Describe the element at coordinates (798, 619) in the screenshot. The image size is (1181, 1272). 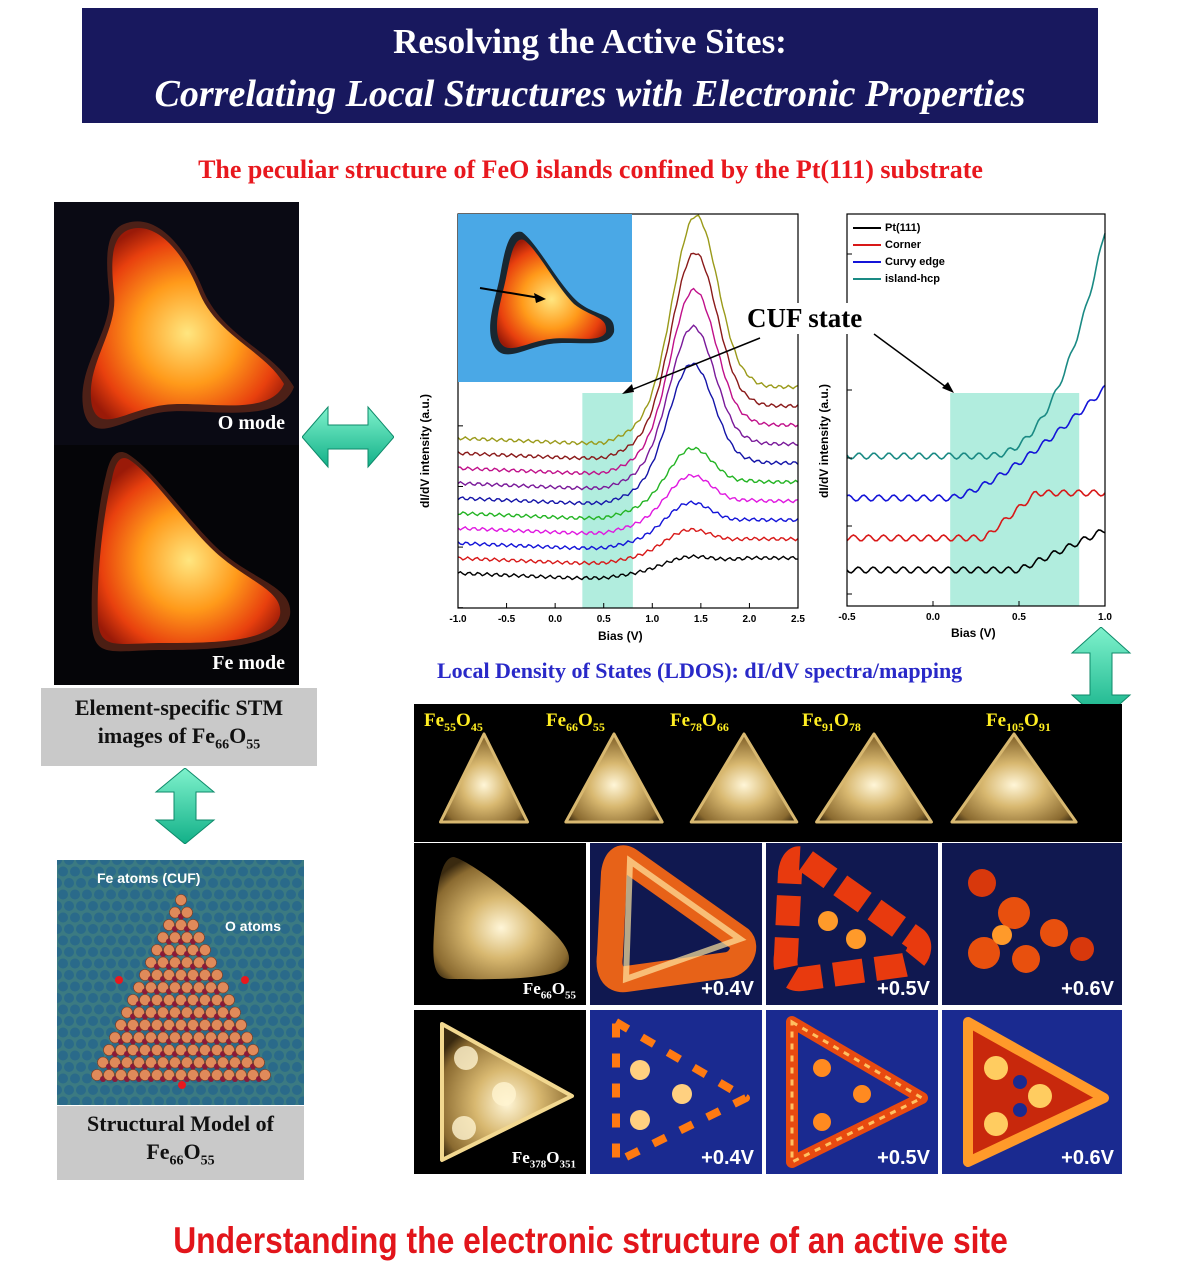
I see `chart-1-xtick-label: 2.5` at that location.